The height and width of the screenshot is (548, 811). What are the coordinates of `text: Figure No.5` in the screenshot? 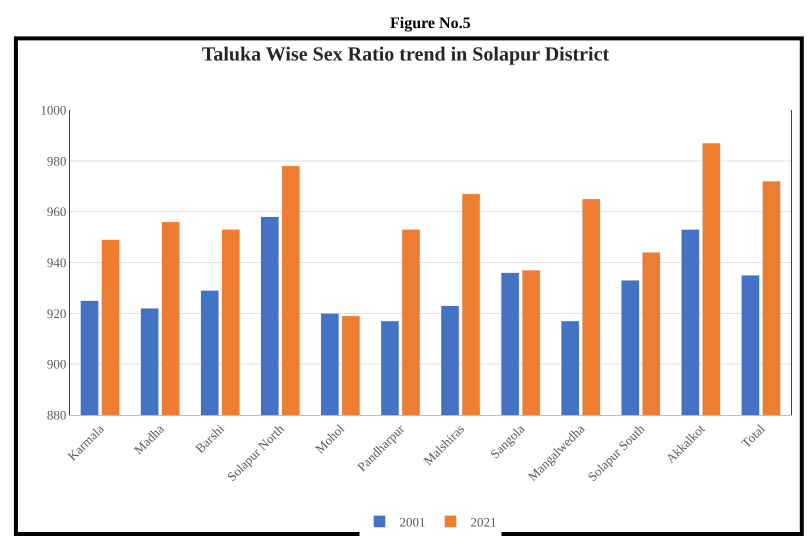 It's located at (430, 23).